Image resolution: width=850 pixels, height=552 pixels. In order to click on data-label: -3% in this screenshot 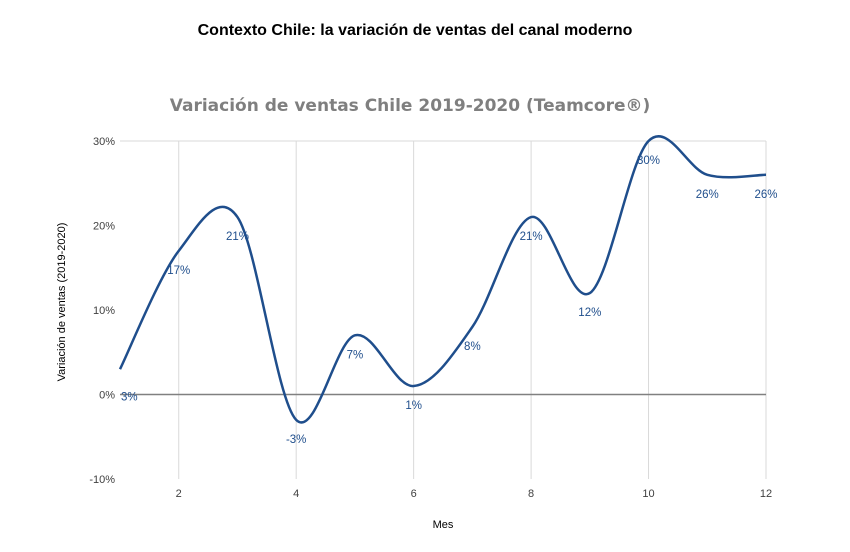, I will do `click(296, 440)`.